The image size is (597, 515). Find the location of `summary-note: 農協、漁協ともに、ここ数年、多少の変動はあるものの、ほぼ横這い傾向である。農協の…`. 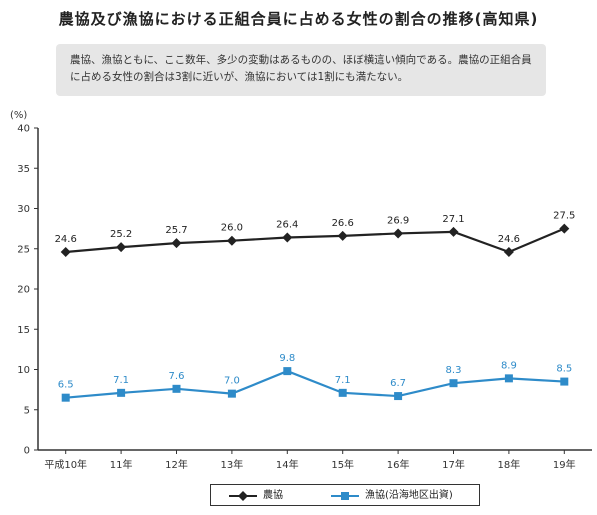

summary-note: 農協、漁協ともに、ここ数年、多少の変動はあるものの、ほぼ横這い傾向である。農協の… is located at coordinates (301, 70).